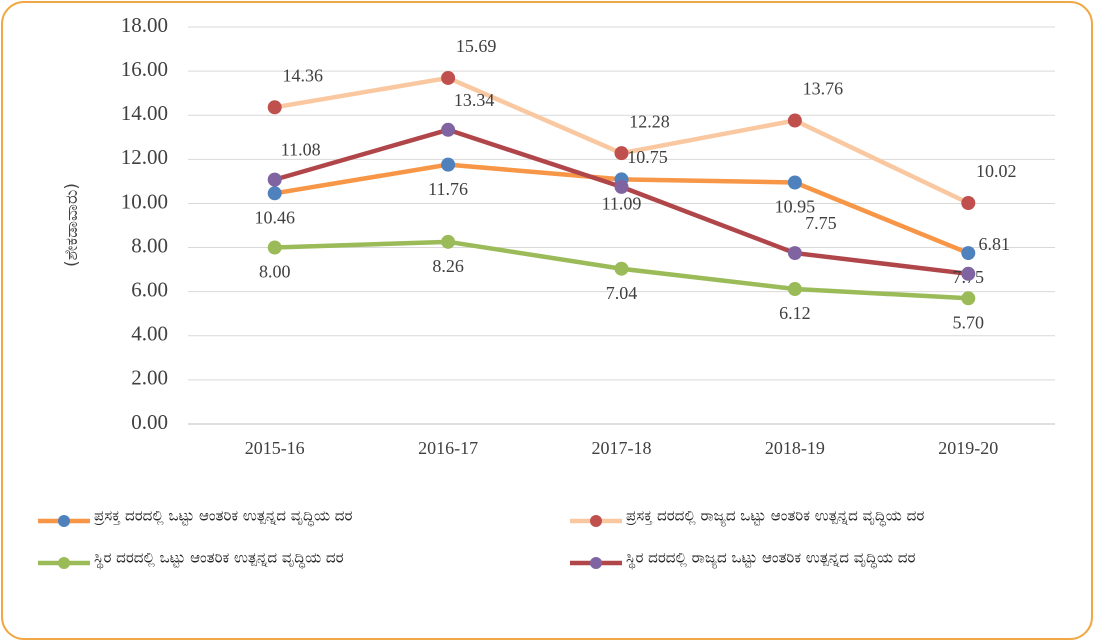 This screenshot has height=643, width=1096. What do you see at coordinates (149, 378) in the screenshot?
I see `y-tick-label: 2.00` at bounding box center [149, 378].